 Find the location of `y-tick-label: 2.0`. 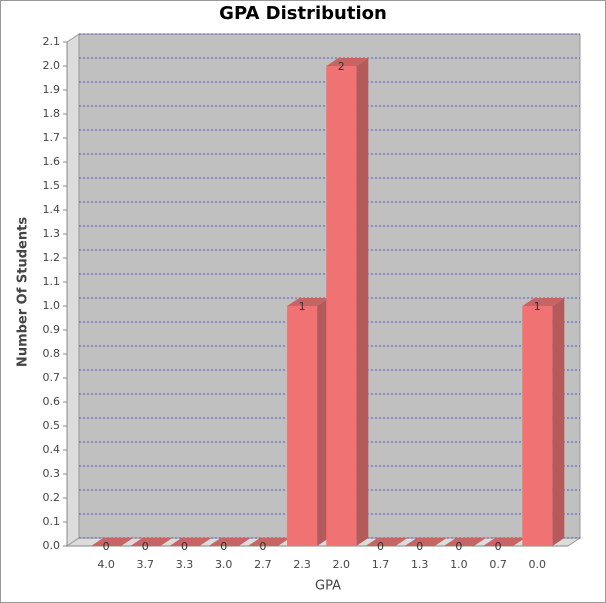

y-tick-label: 2.0 is located at coordinates (52, 65).